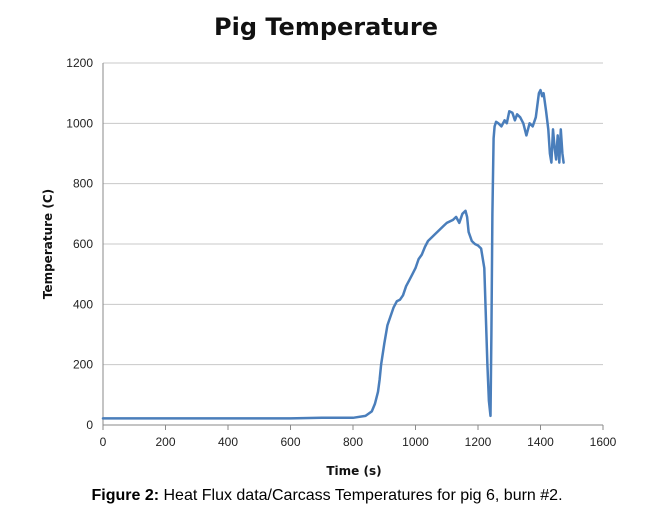 The height and width of the screenshot is (519, 654). What do you see at coordinates (478, 442) in the screenshot?
I see `x-tick-label: 1200` at bounding box center [478, 442].